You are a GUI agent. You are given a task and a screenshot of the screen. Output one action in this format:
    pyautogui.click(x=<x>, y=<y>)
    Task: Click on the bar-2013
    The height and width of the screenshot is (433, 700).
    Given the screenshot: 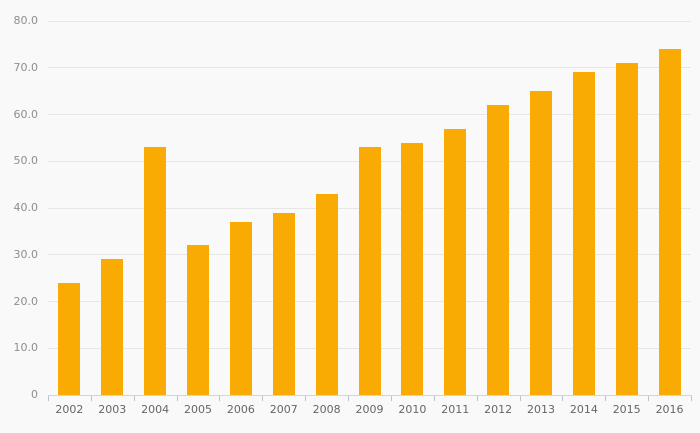 What is the action you would take?
    pyautogui.click(x=540, y=243)
    